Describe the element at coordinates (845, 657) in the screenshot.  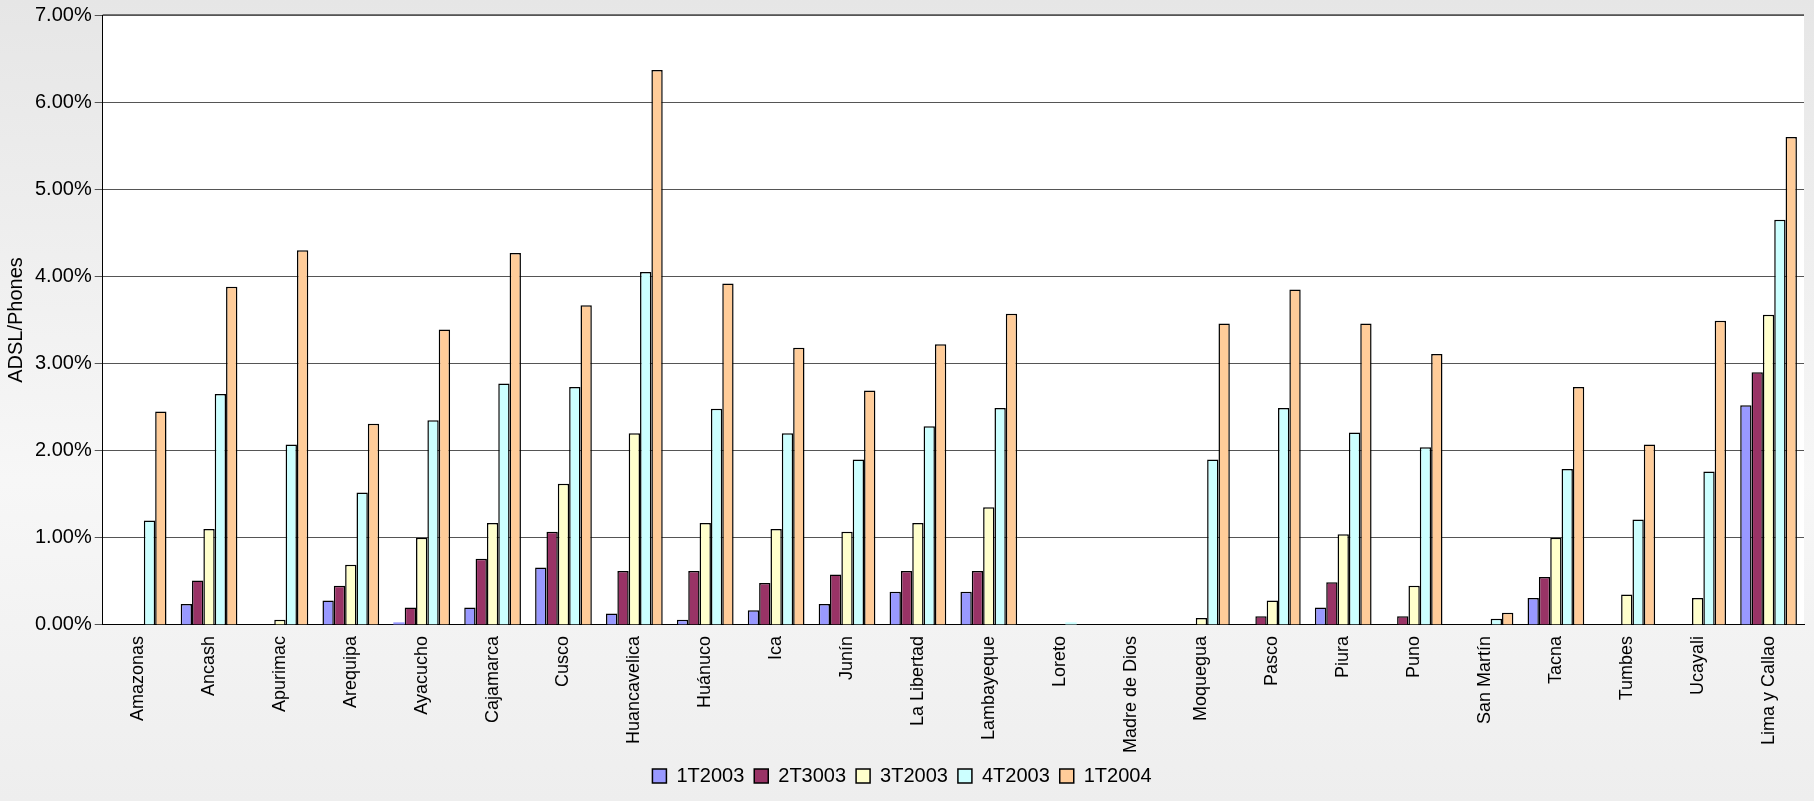
I see `x-tick-label: Junín` at that location.